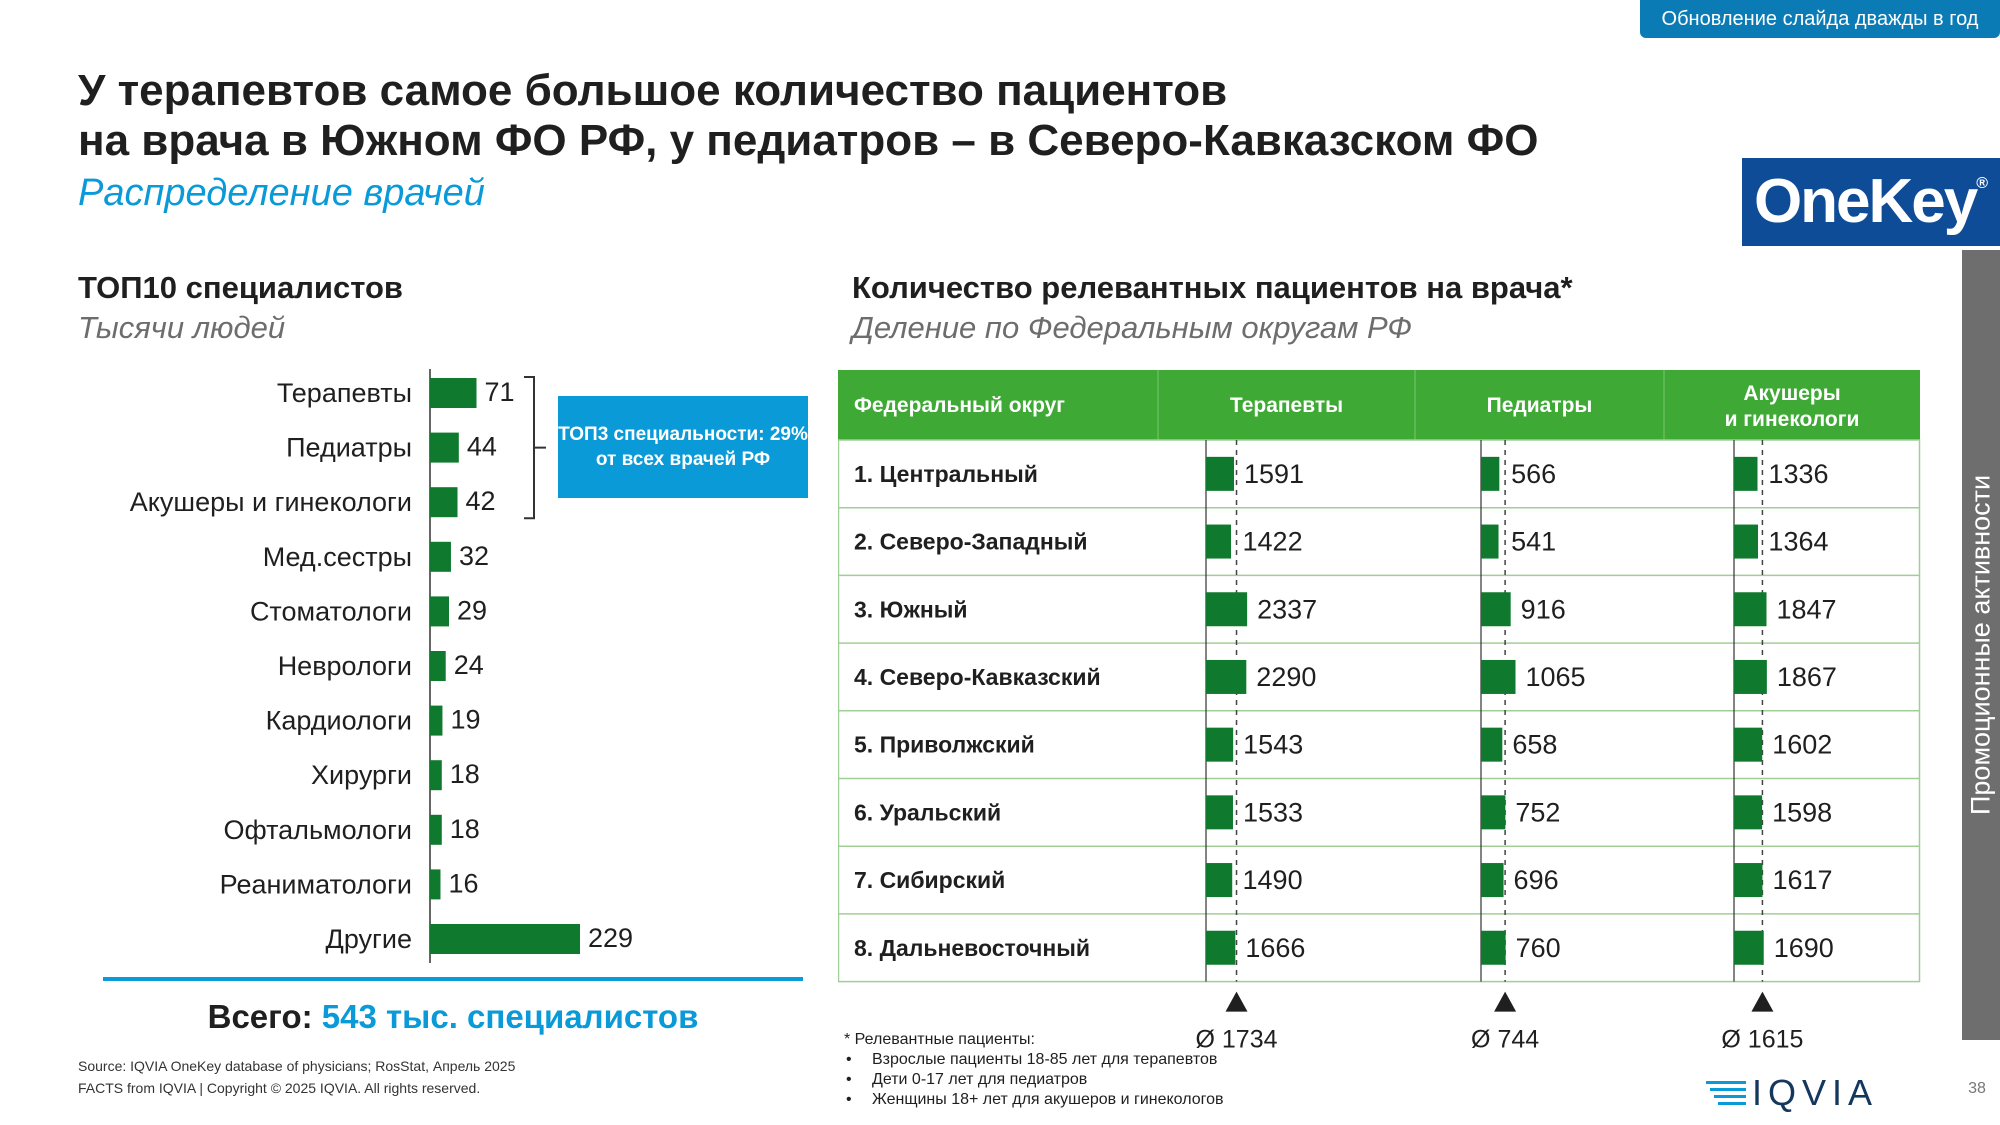 This screenshot has width=2000, height=1125. I want to click on value-label: 1364, so click(1798, 542).